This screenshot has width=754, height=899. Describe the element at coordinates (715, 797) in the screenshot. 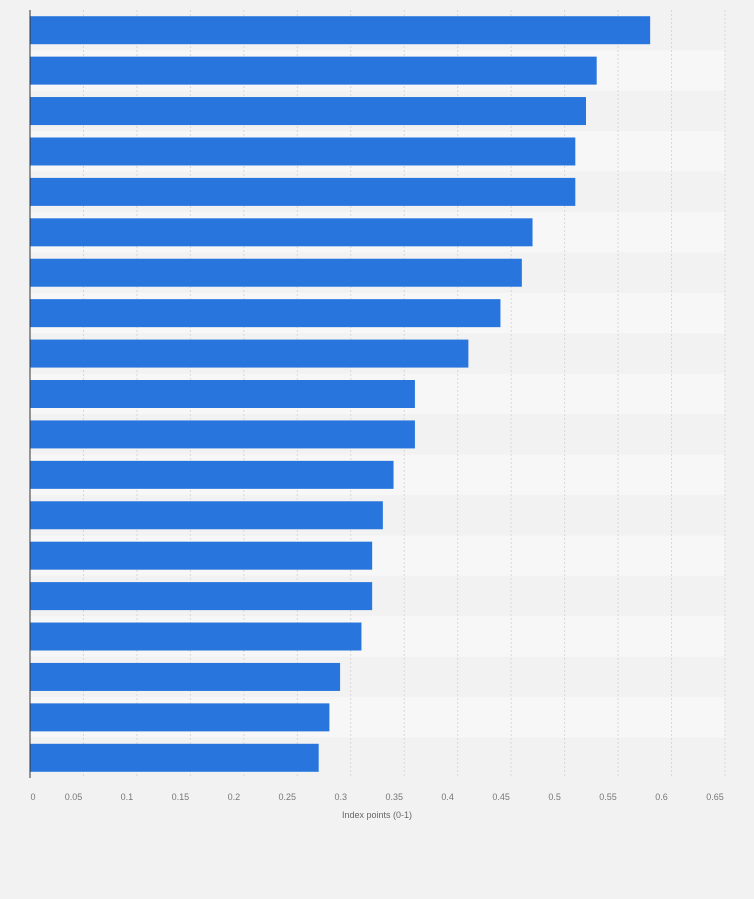

I see `x-tick-label: 0.65` at that location.